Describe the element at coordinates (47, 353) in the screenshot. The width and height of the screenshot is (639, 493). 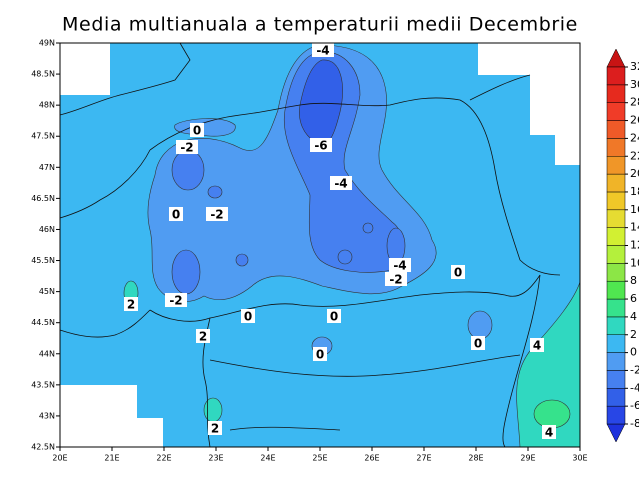
I see `y-tick-label: 44N` at that location.